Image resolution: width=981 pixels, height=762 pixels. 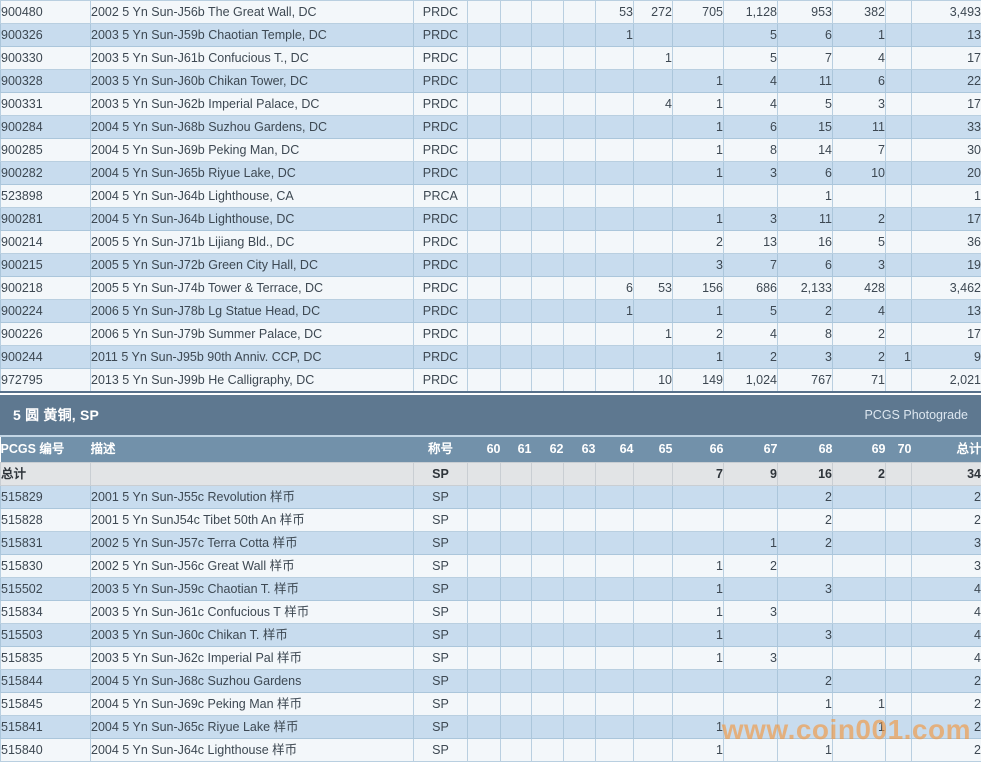 What do you see at coordinates (859, 173) in the screenshot?
I see `grade-69-cell: 10` at bounding box center [859, 173].